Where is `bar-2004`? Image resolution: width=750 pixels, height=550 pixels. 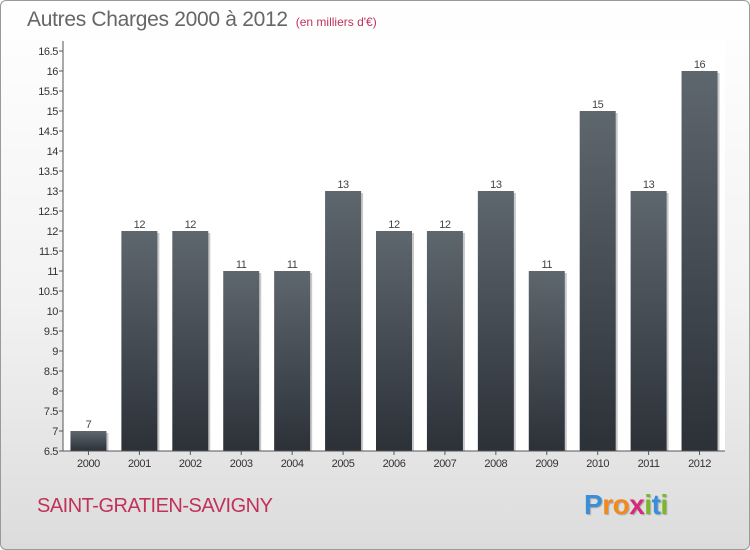 bar-2004 is located at coordinates (292, 361).